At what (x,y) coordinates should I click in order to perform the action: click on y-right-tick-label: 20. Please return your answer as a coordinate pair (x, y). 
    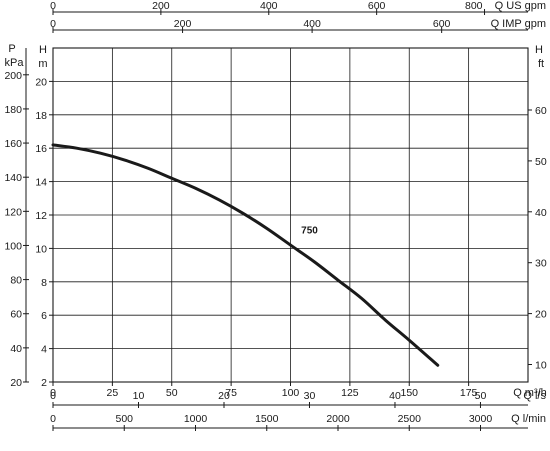
    Looking at the image, I should click on (541, 315).